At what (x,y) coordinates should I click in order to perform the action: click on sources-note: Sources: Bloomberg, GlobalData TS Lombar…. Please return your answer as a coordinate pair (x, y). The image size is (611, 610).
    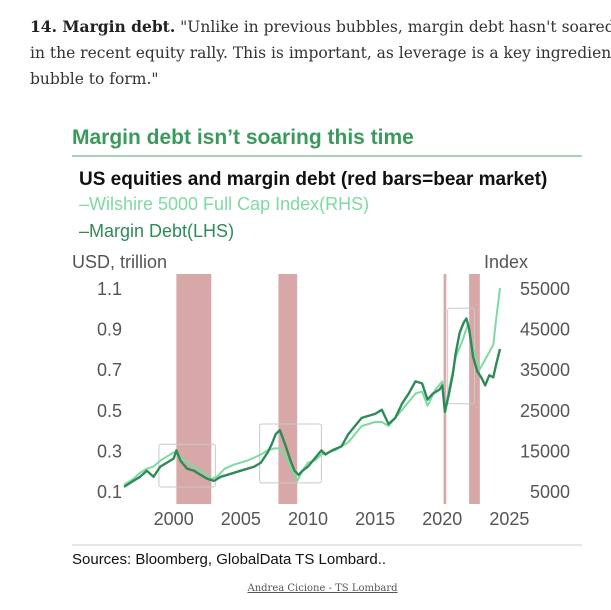
    Looking at the image, I should click on (229, 559).